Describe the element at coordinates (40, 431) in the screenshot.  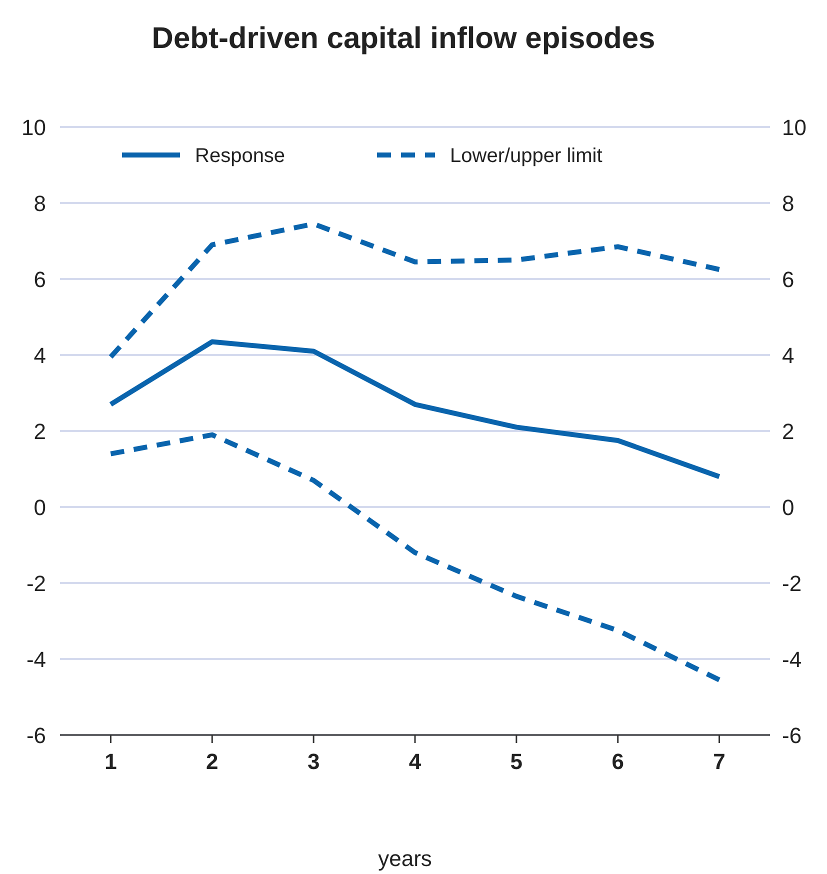
I see `y-tick-label: 2` at that location.